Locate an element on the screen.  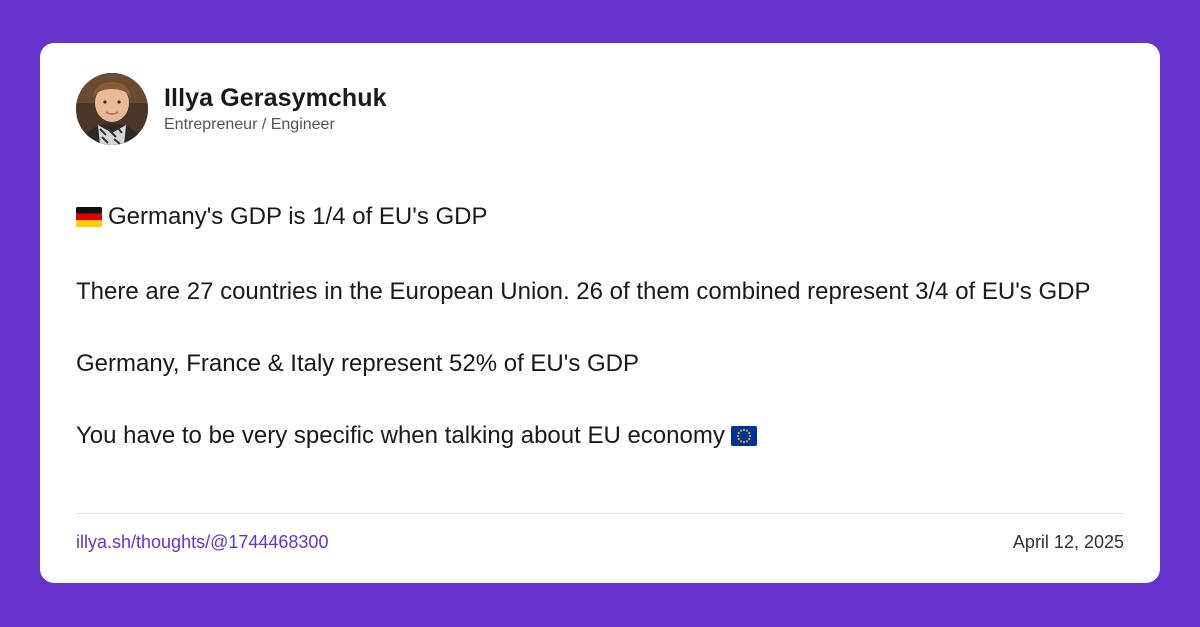
germany-flag-icon is located at coordinates (89, 220).